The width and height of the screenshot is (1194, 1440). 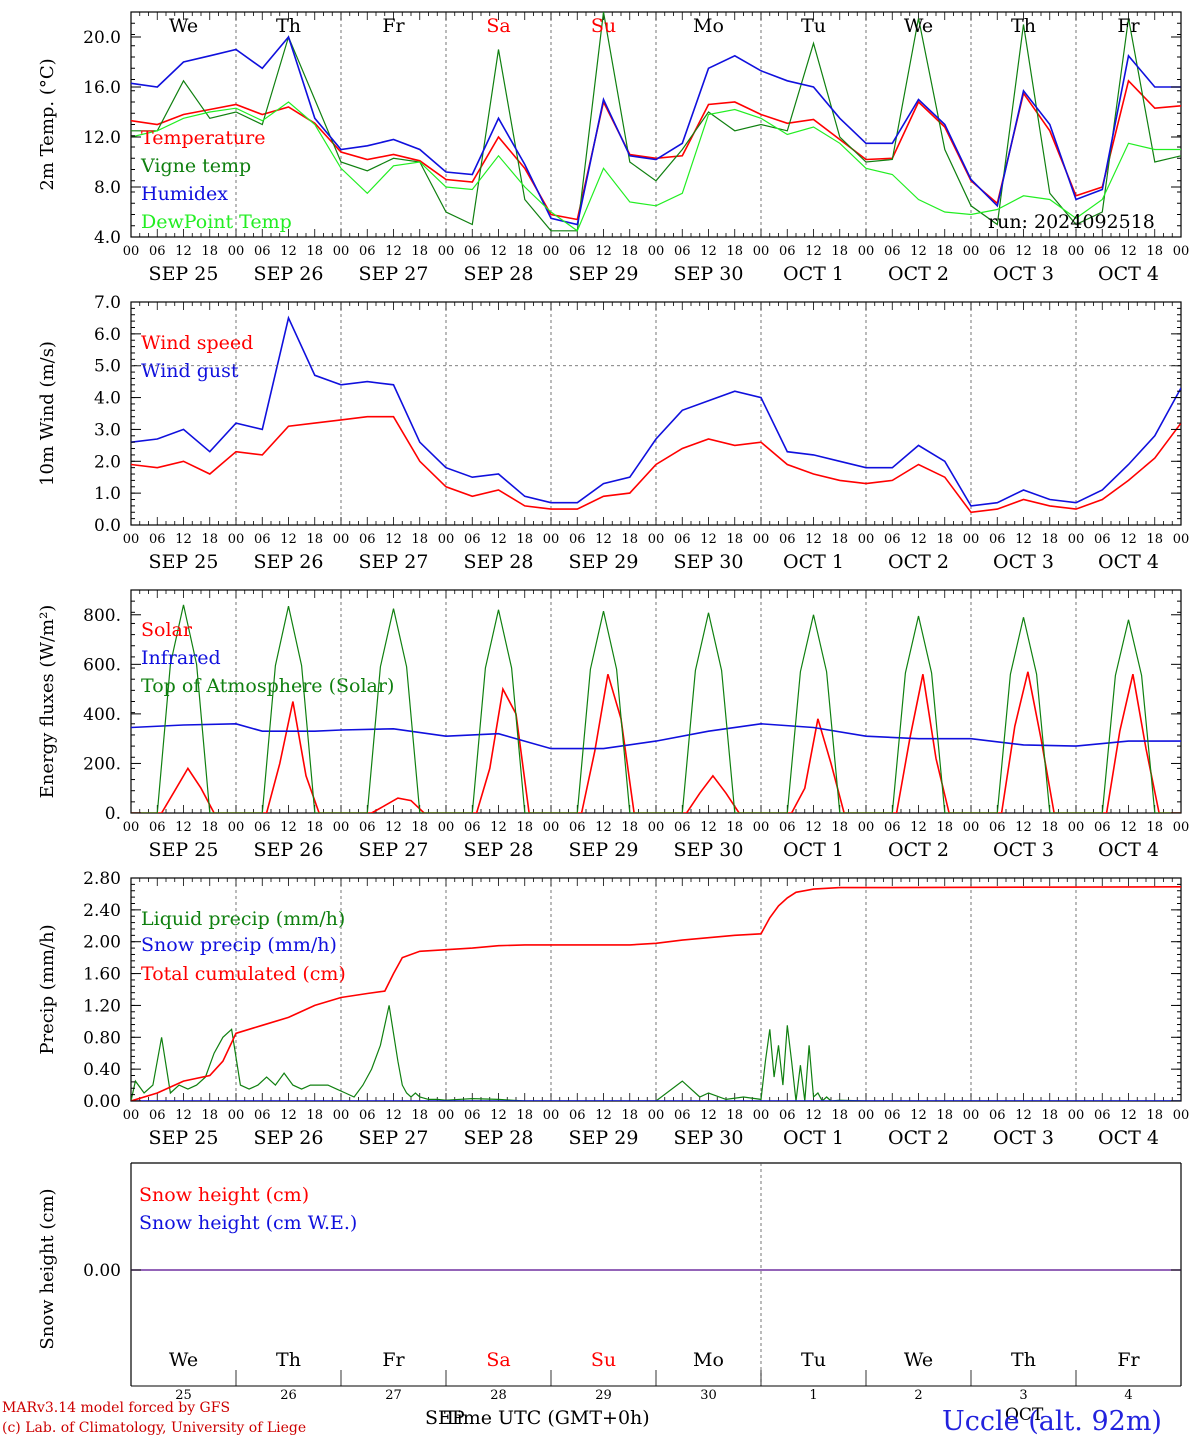 What do you see at coordinates (1071, 222) in the screenshot?
I see `run-label: run: 2024092518` at bounding box center [1071, 222].